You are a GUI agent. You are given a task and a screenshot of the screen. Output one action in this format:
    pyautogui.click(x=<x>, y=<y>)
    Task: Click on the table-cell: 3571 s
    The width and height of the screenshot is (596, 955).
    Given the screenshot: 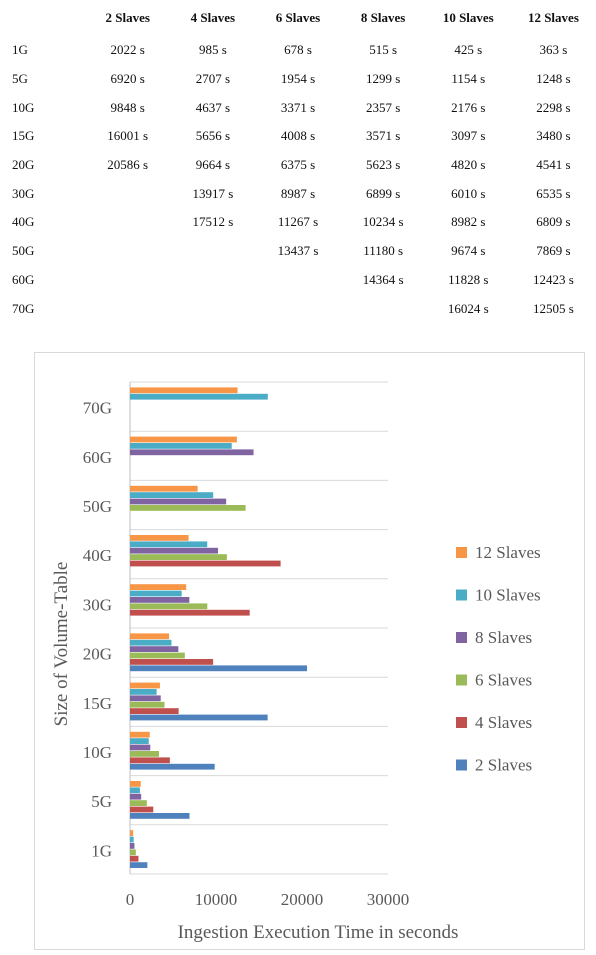 What is the action you would take?
    pyautogui.click(x=383, y=136)
    